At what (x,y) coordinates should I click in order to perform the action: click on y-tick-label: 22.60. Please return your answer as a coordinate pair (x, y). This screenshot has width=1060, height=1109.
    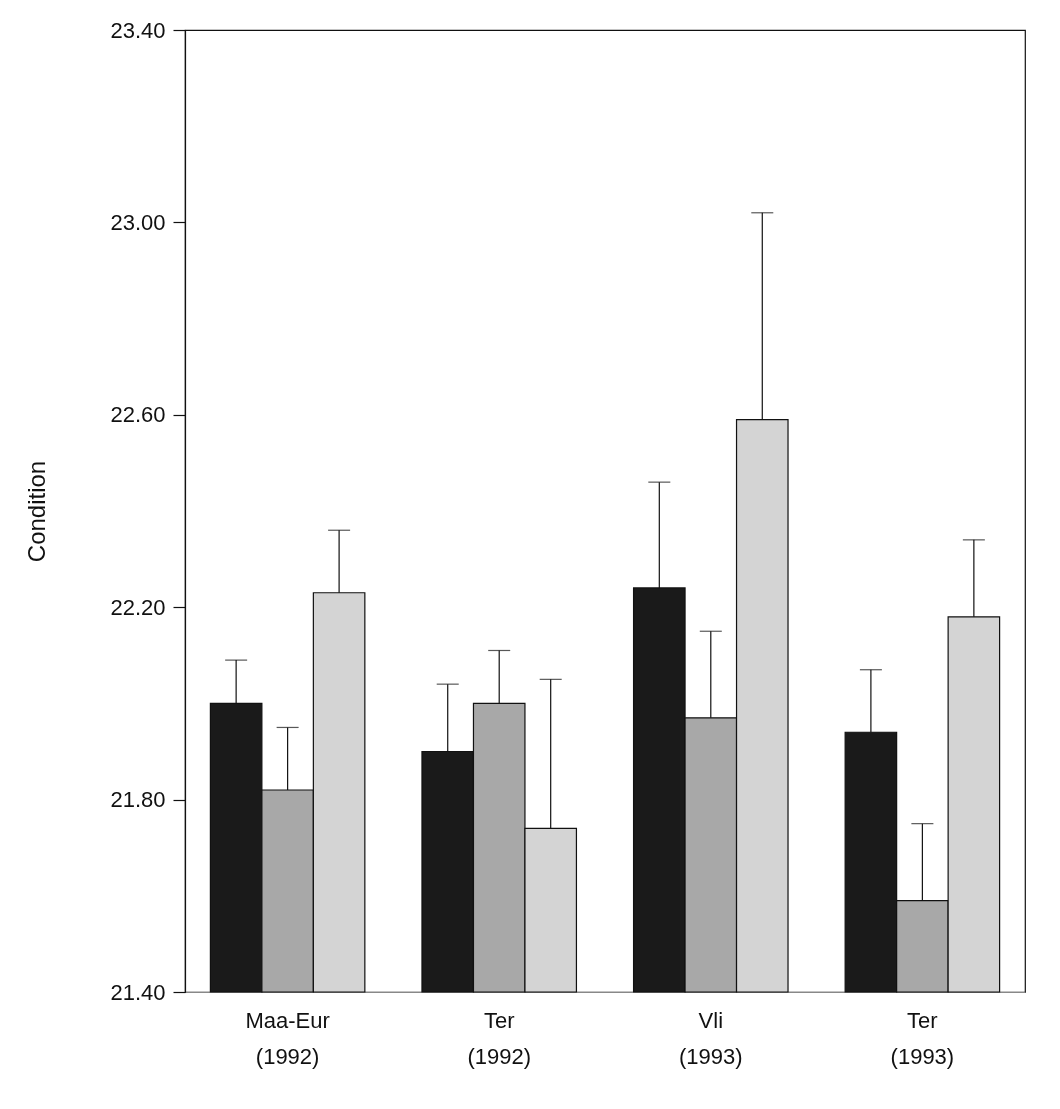
    Looking at the image, I should click on (138, 415).